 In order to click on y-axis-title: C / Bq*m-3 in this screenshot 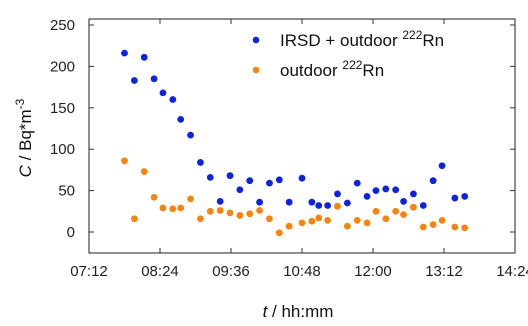, I will do `click(24, 137)`.